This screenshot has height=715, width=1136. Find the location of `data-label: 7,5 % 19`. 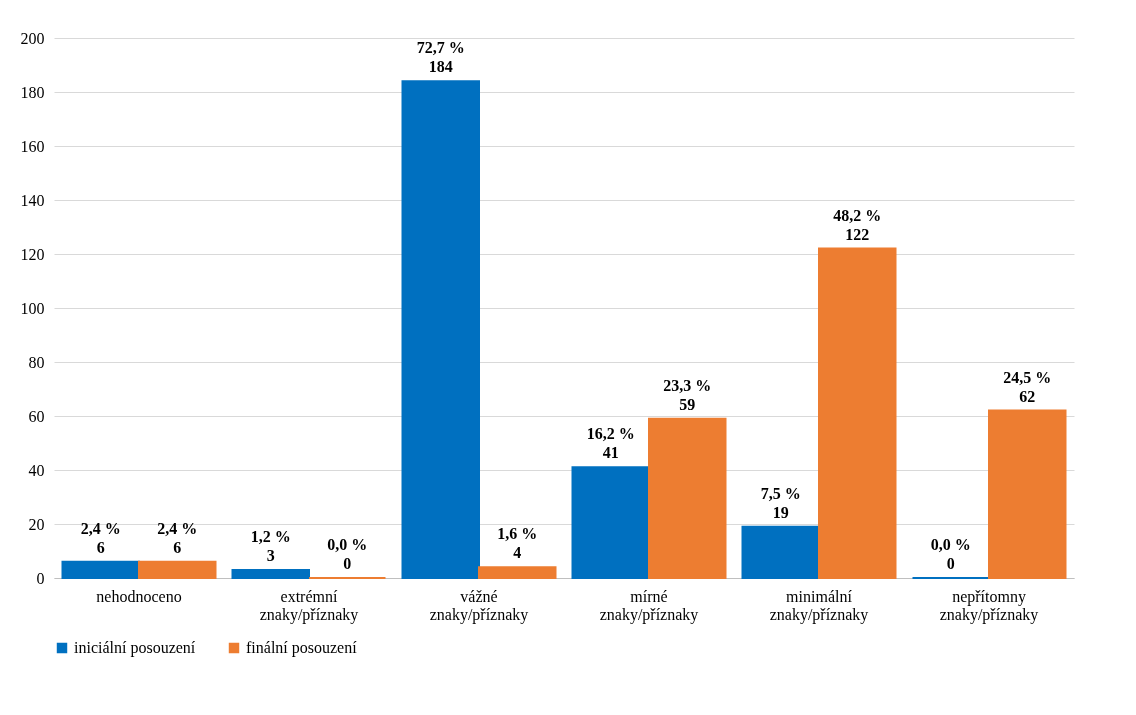

data-label: 7,5 % 19 is located at coordinates (780, 502).